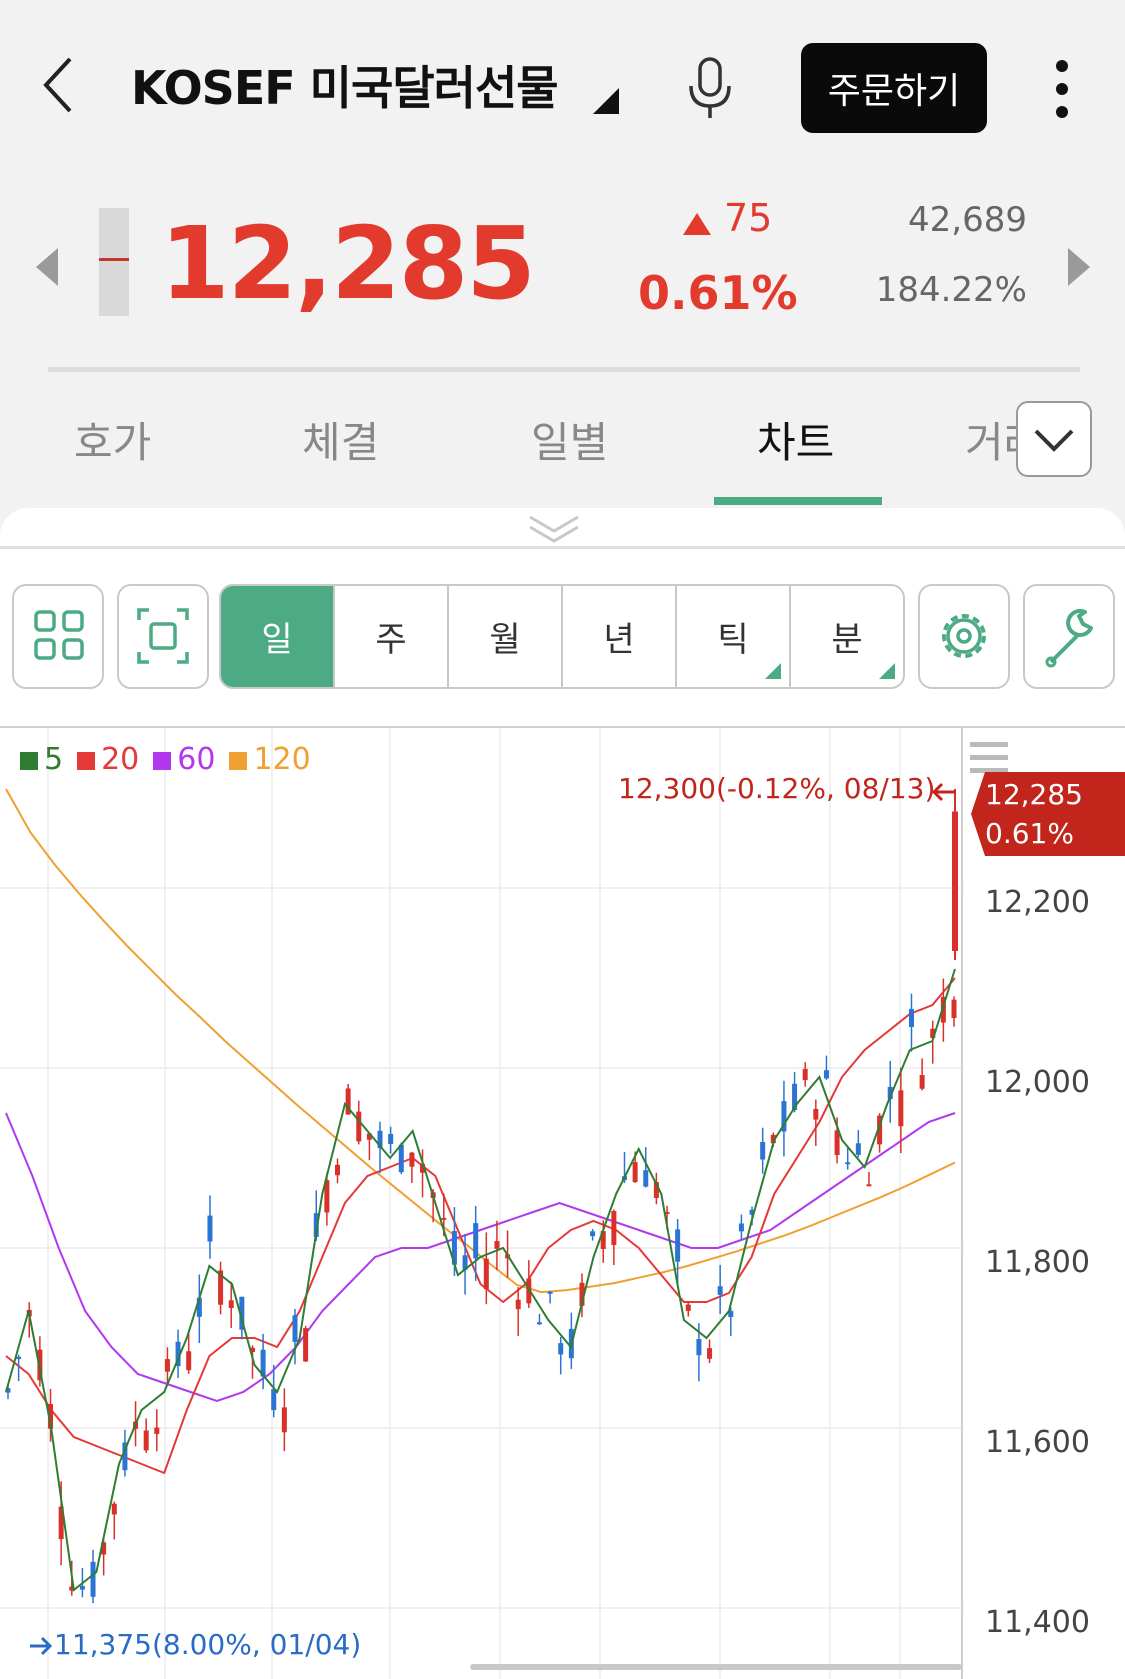 The height and width of the screenshot is (1679, 1125). What do you see at coordinates (1062, 89) in the screenshot?
I see `more-options-icon` at bounding box center [1062, 89].